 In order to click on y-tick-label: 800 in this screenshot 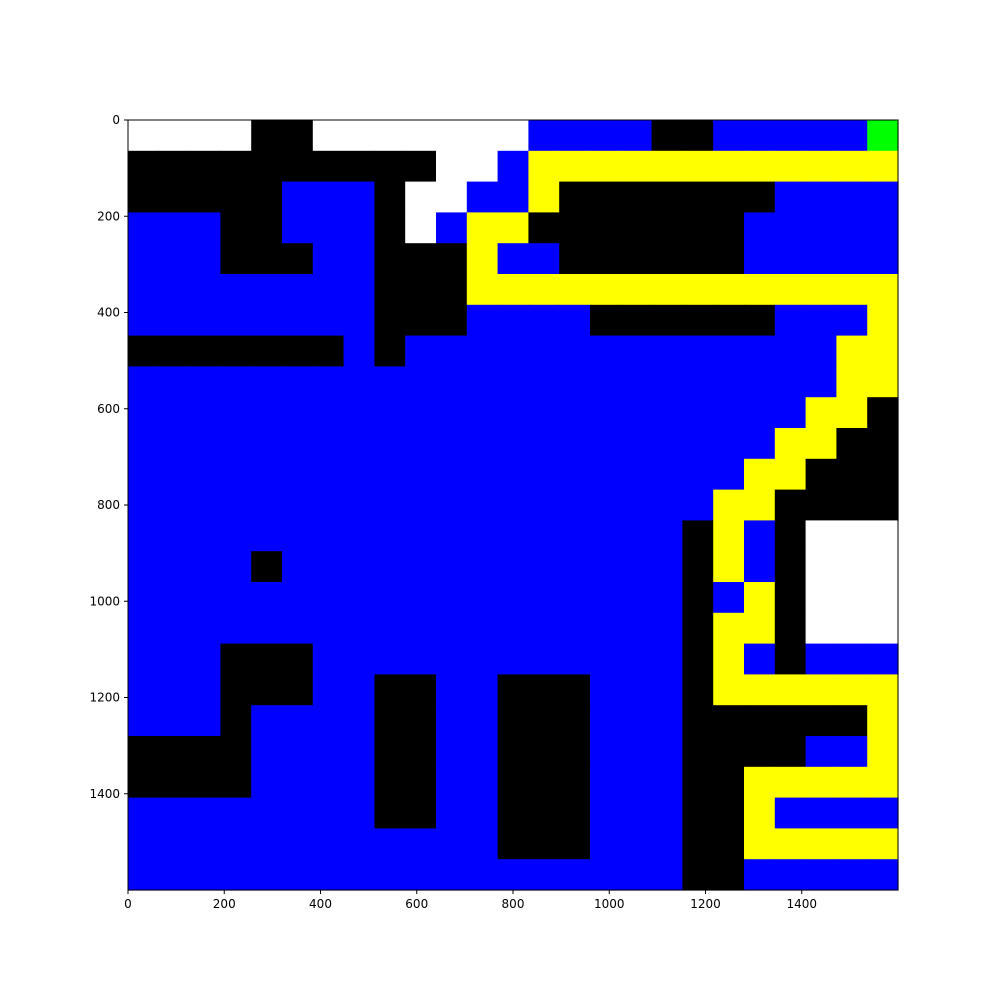, I will do `click(108, 505)`.